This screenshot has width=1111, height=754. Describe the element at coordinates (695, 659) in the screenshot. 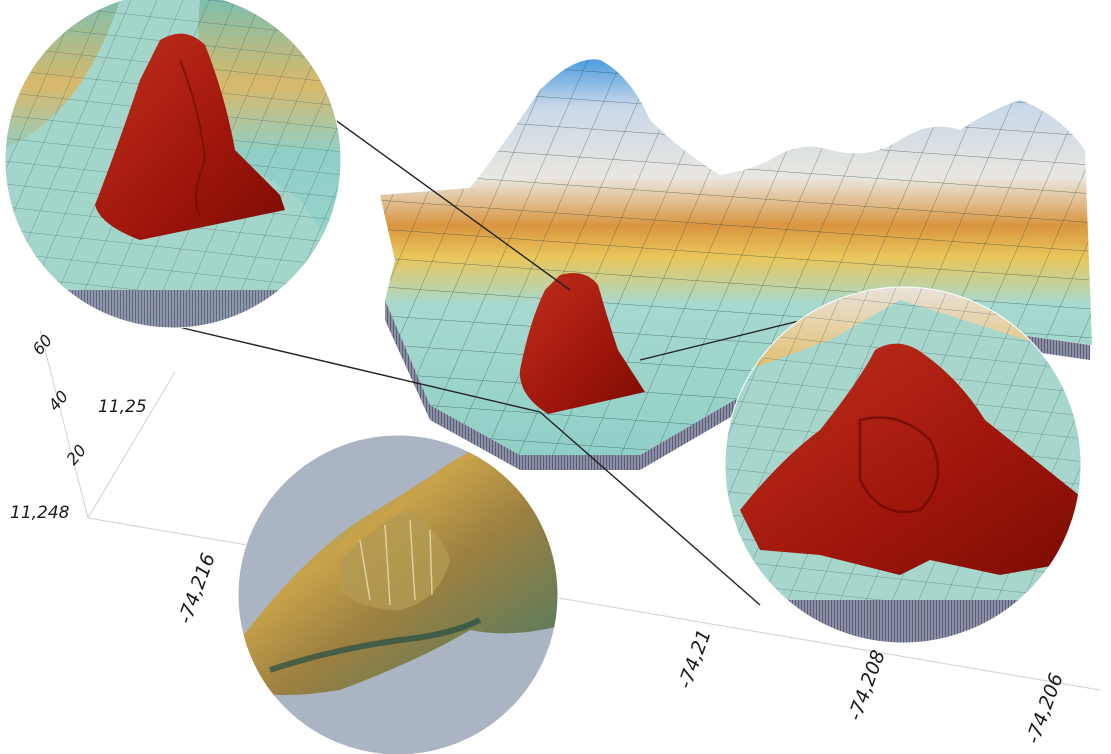

I see `x-tick-label: -74,21` at that location.